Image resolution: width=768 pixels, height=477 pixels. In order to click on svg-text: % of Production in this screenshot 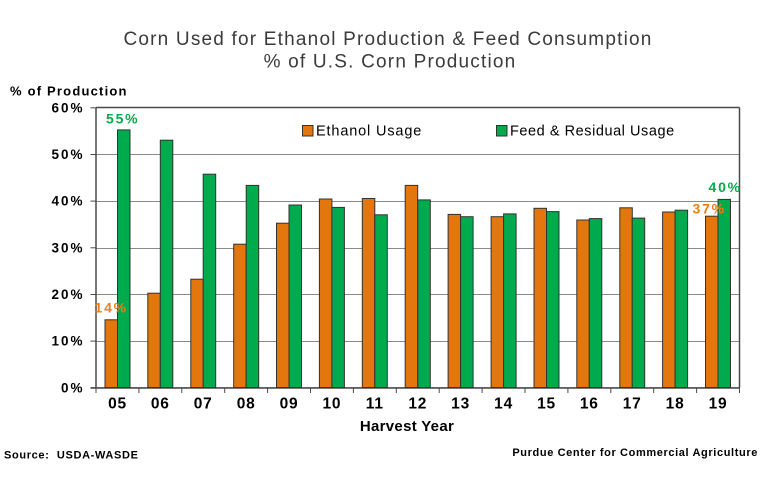, I will do `click(69, 91)`.